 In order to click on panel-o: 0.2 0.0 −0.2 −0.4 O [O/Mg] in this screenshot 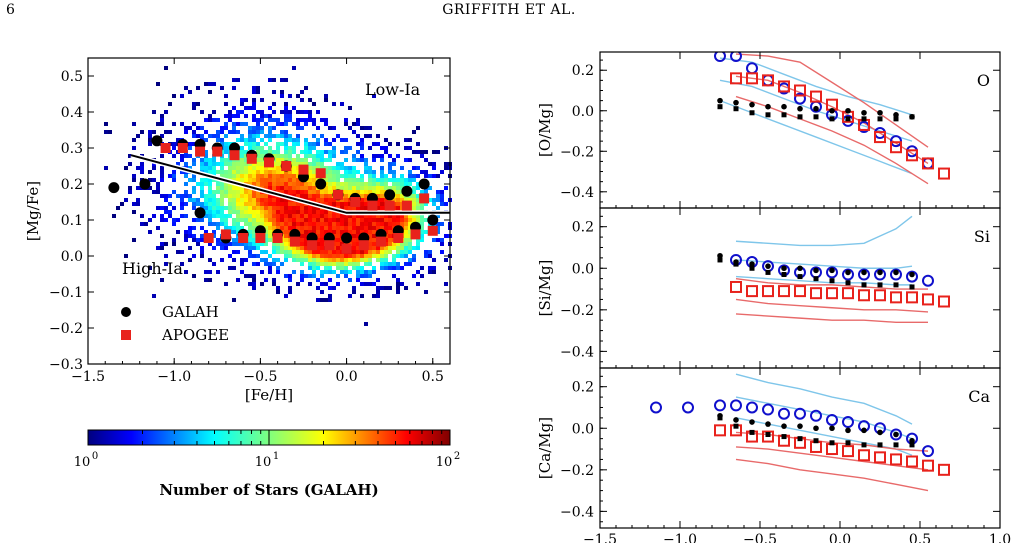, I will do `click(768, 130)`.